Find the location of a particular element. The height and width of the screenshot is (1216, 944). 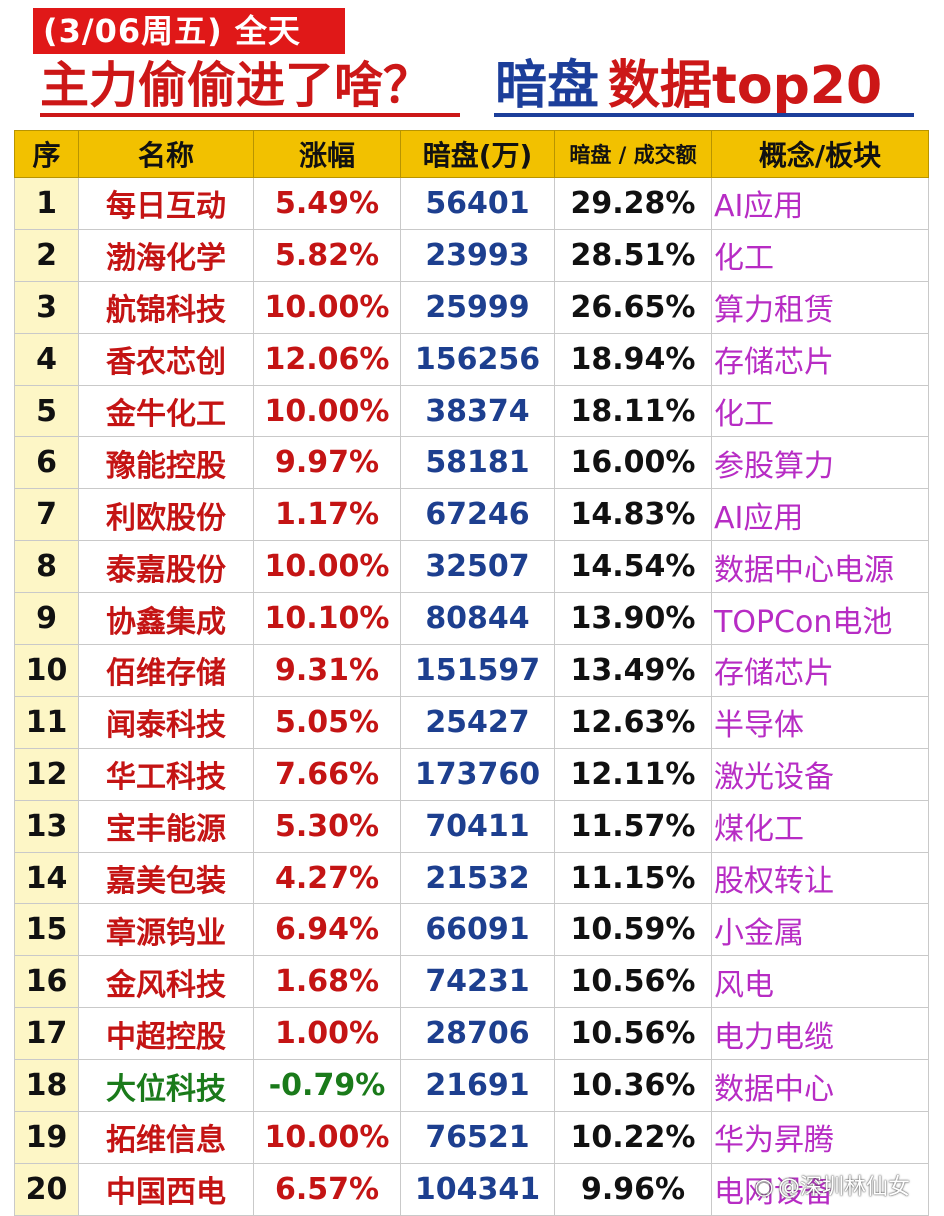

change-percent: 4.27% is located at coordinates (327, 878).